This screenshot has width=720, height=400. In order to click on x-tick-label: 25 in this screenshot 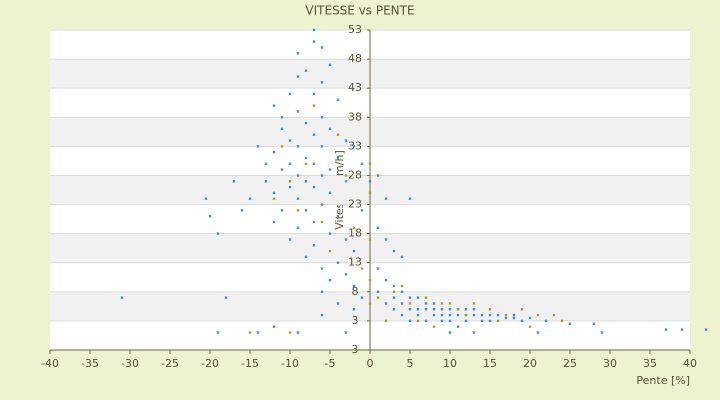, I will do `click(570, 363)`.